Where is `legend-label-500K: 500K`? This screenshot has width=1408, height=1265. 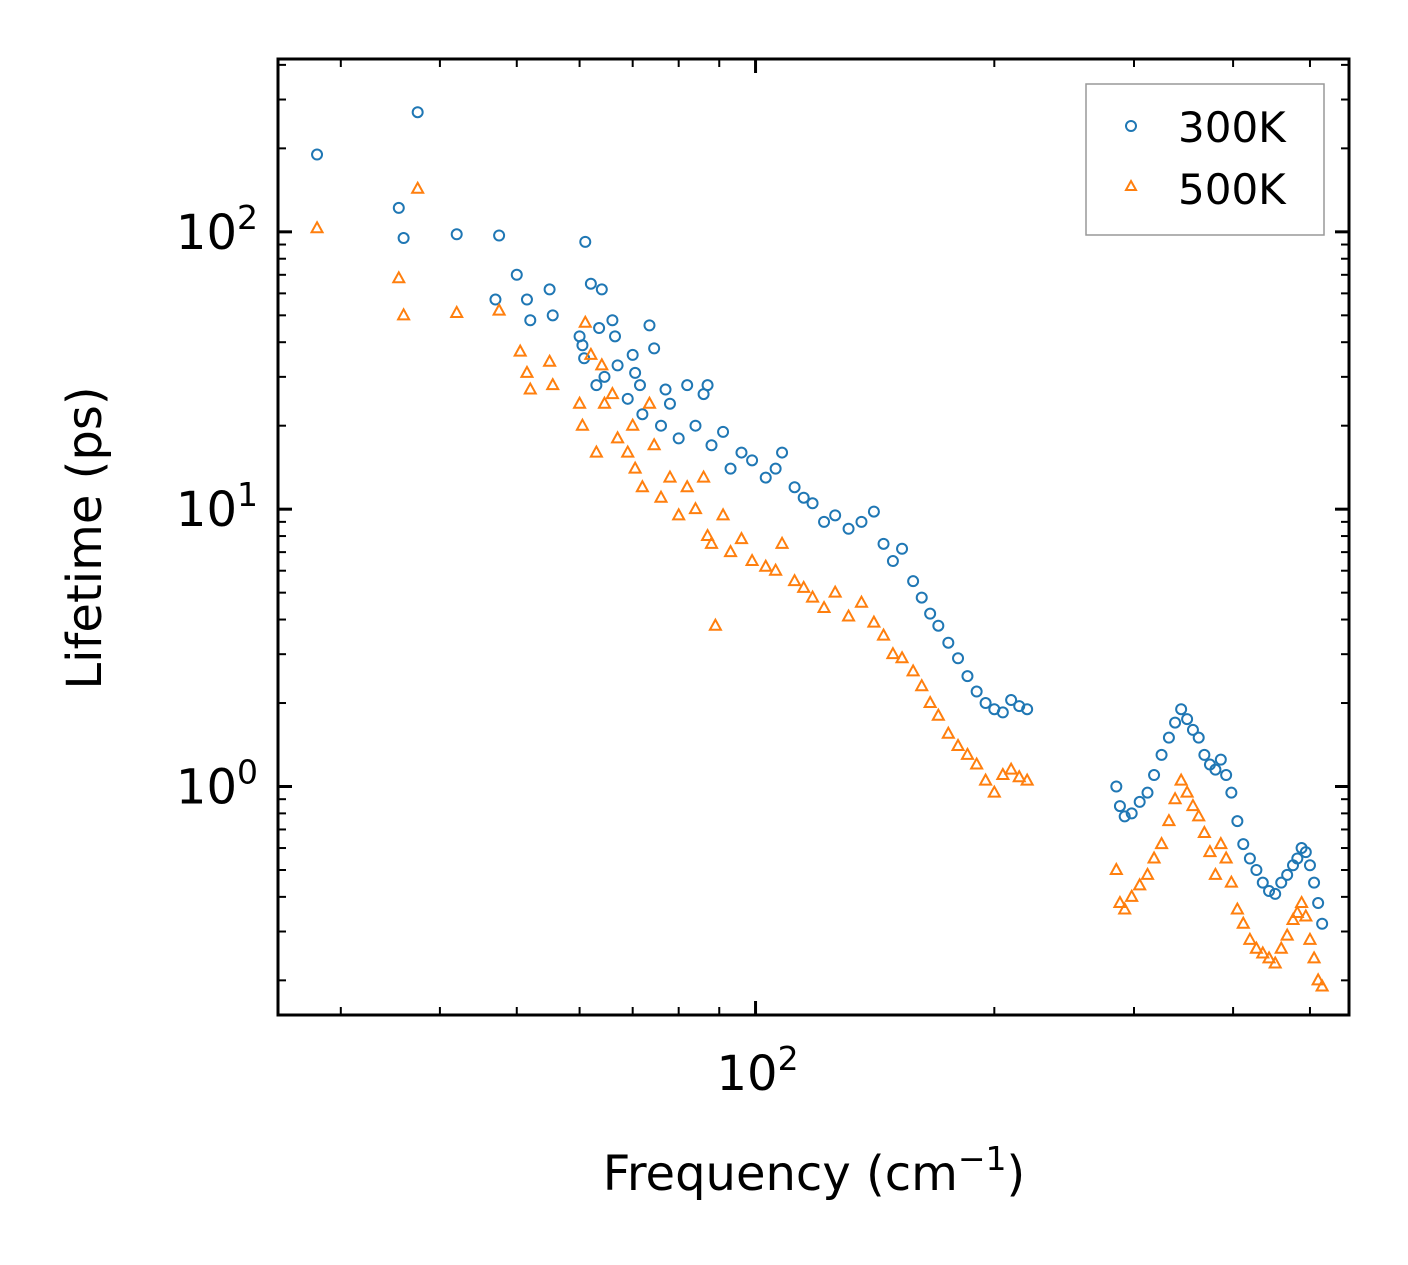
legend-label-500K: 500K is located at coordinates (1232, 189).